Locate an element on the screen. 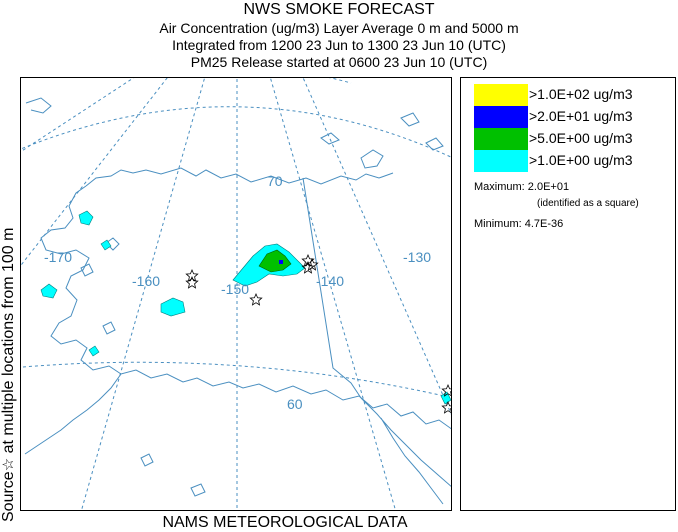  maximum-value: Maximum: 2.0E+01 is located at coordinates (522, 187).